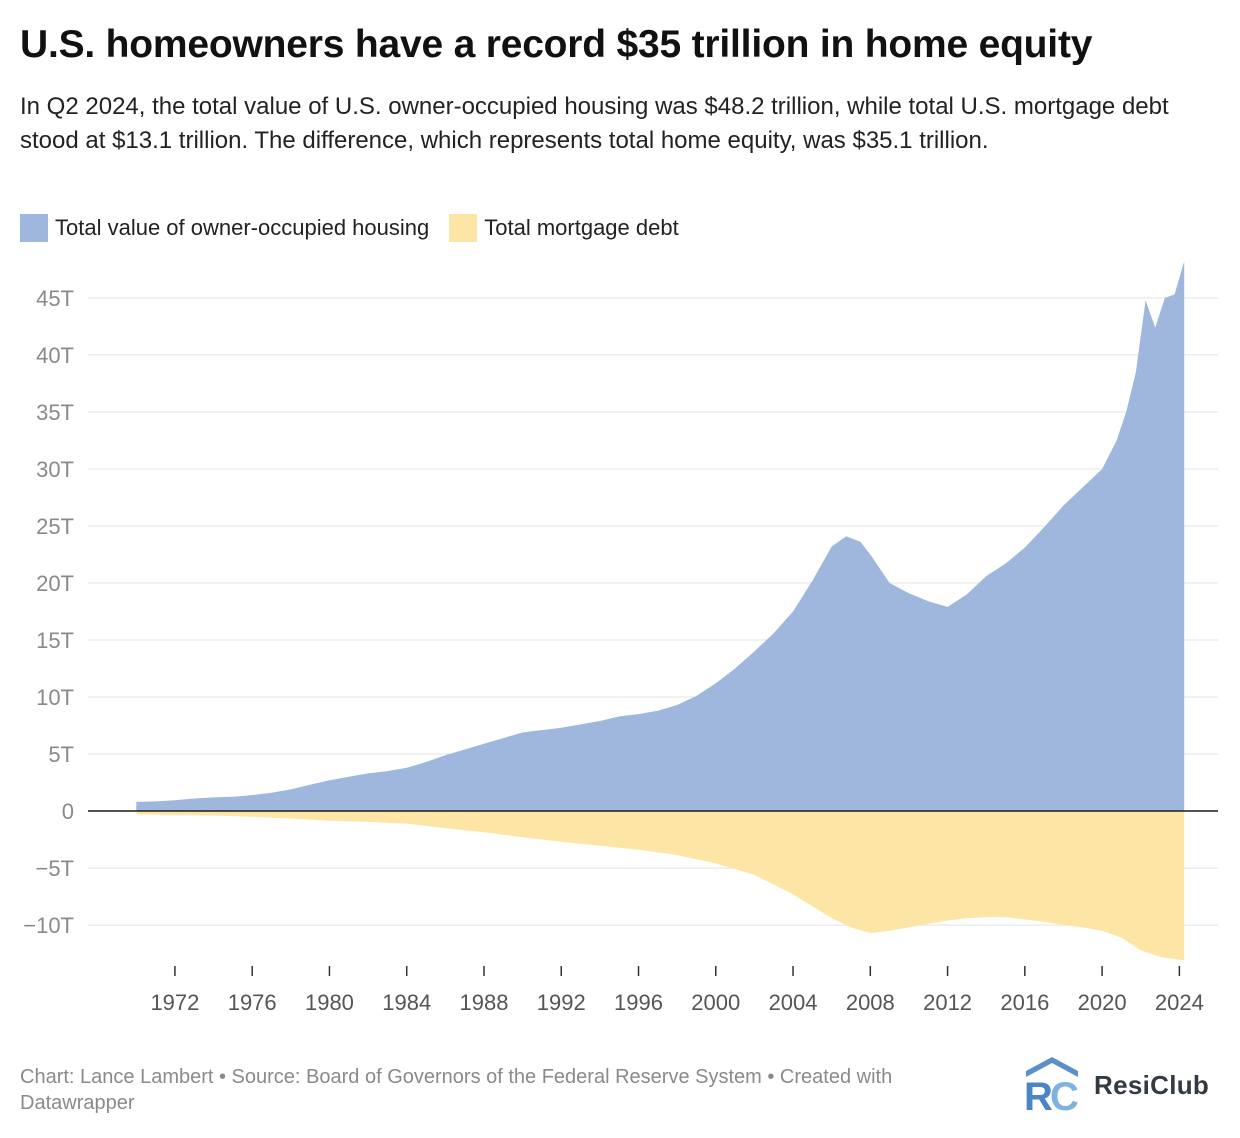  What do you see at coordinates (793, 1002) in the screenshot?
I see `x-tick-label: 2004` at bounding box center [793, 1002].